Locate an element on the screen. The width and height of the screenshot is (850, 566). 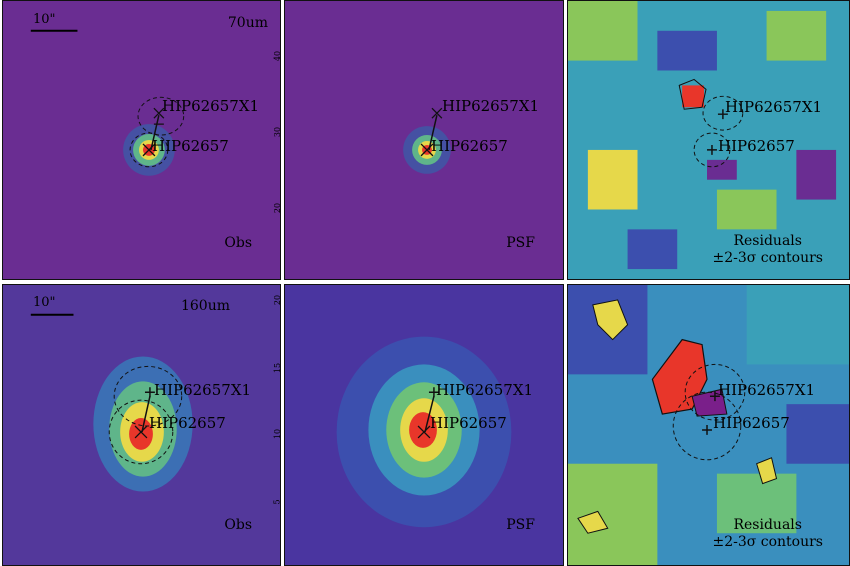
tick-label: 10 is located at coordinates (278, 434).